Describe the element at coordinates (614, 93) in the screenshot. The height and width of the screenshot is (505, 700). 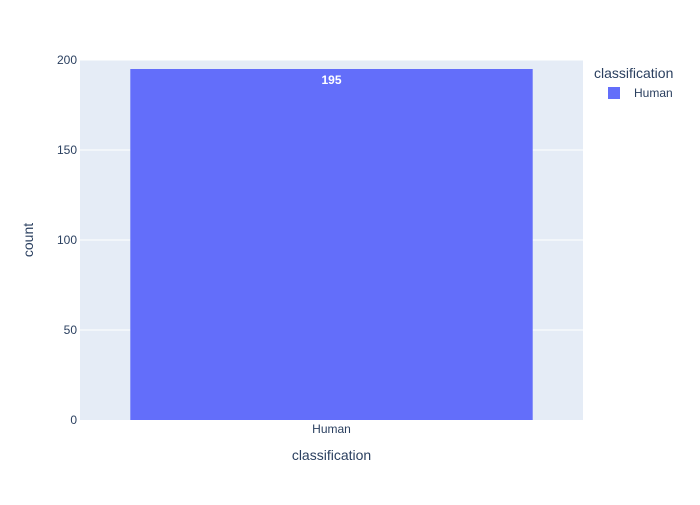
I see `legend-swatch` at that location.